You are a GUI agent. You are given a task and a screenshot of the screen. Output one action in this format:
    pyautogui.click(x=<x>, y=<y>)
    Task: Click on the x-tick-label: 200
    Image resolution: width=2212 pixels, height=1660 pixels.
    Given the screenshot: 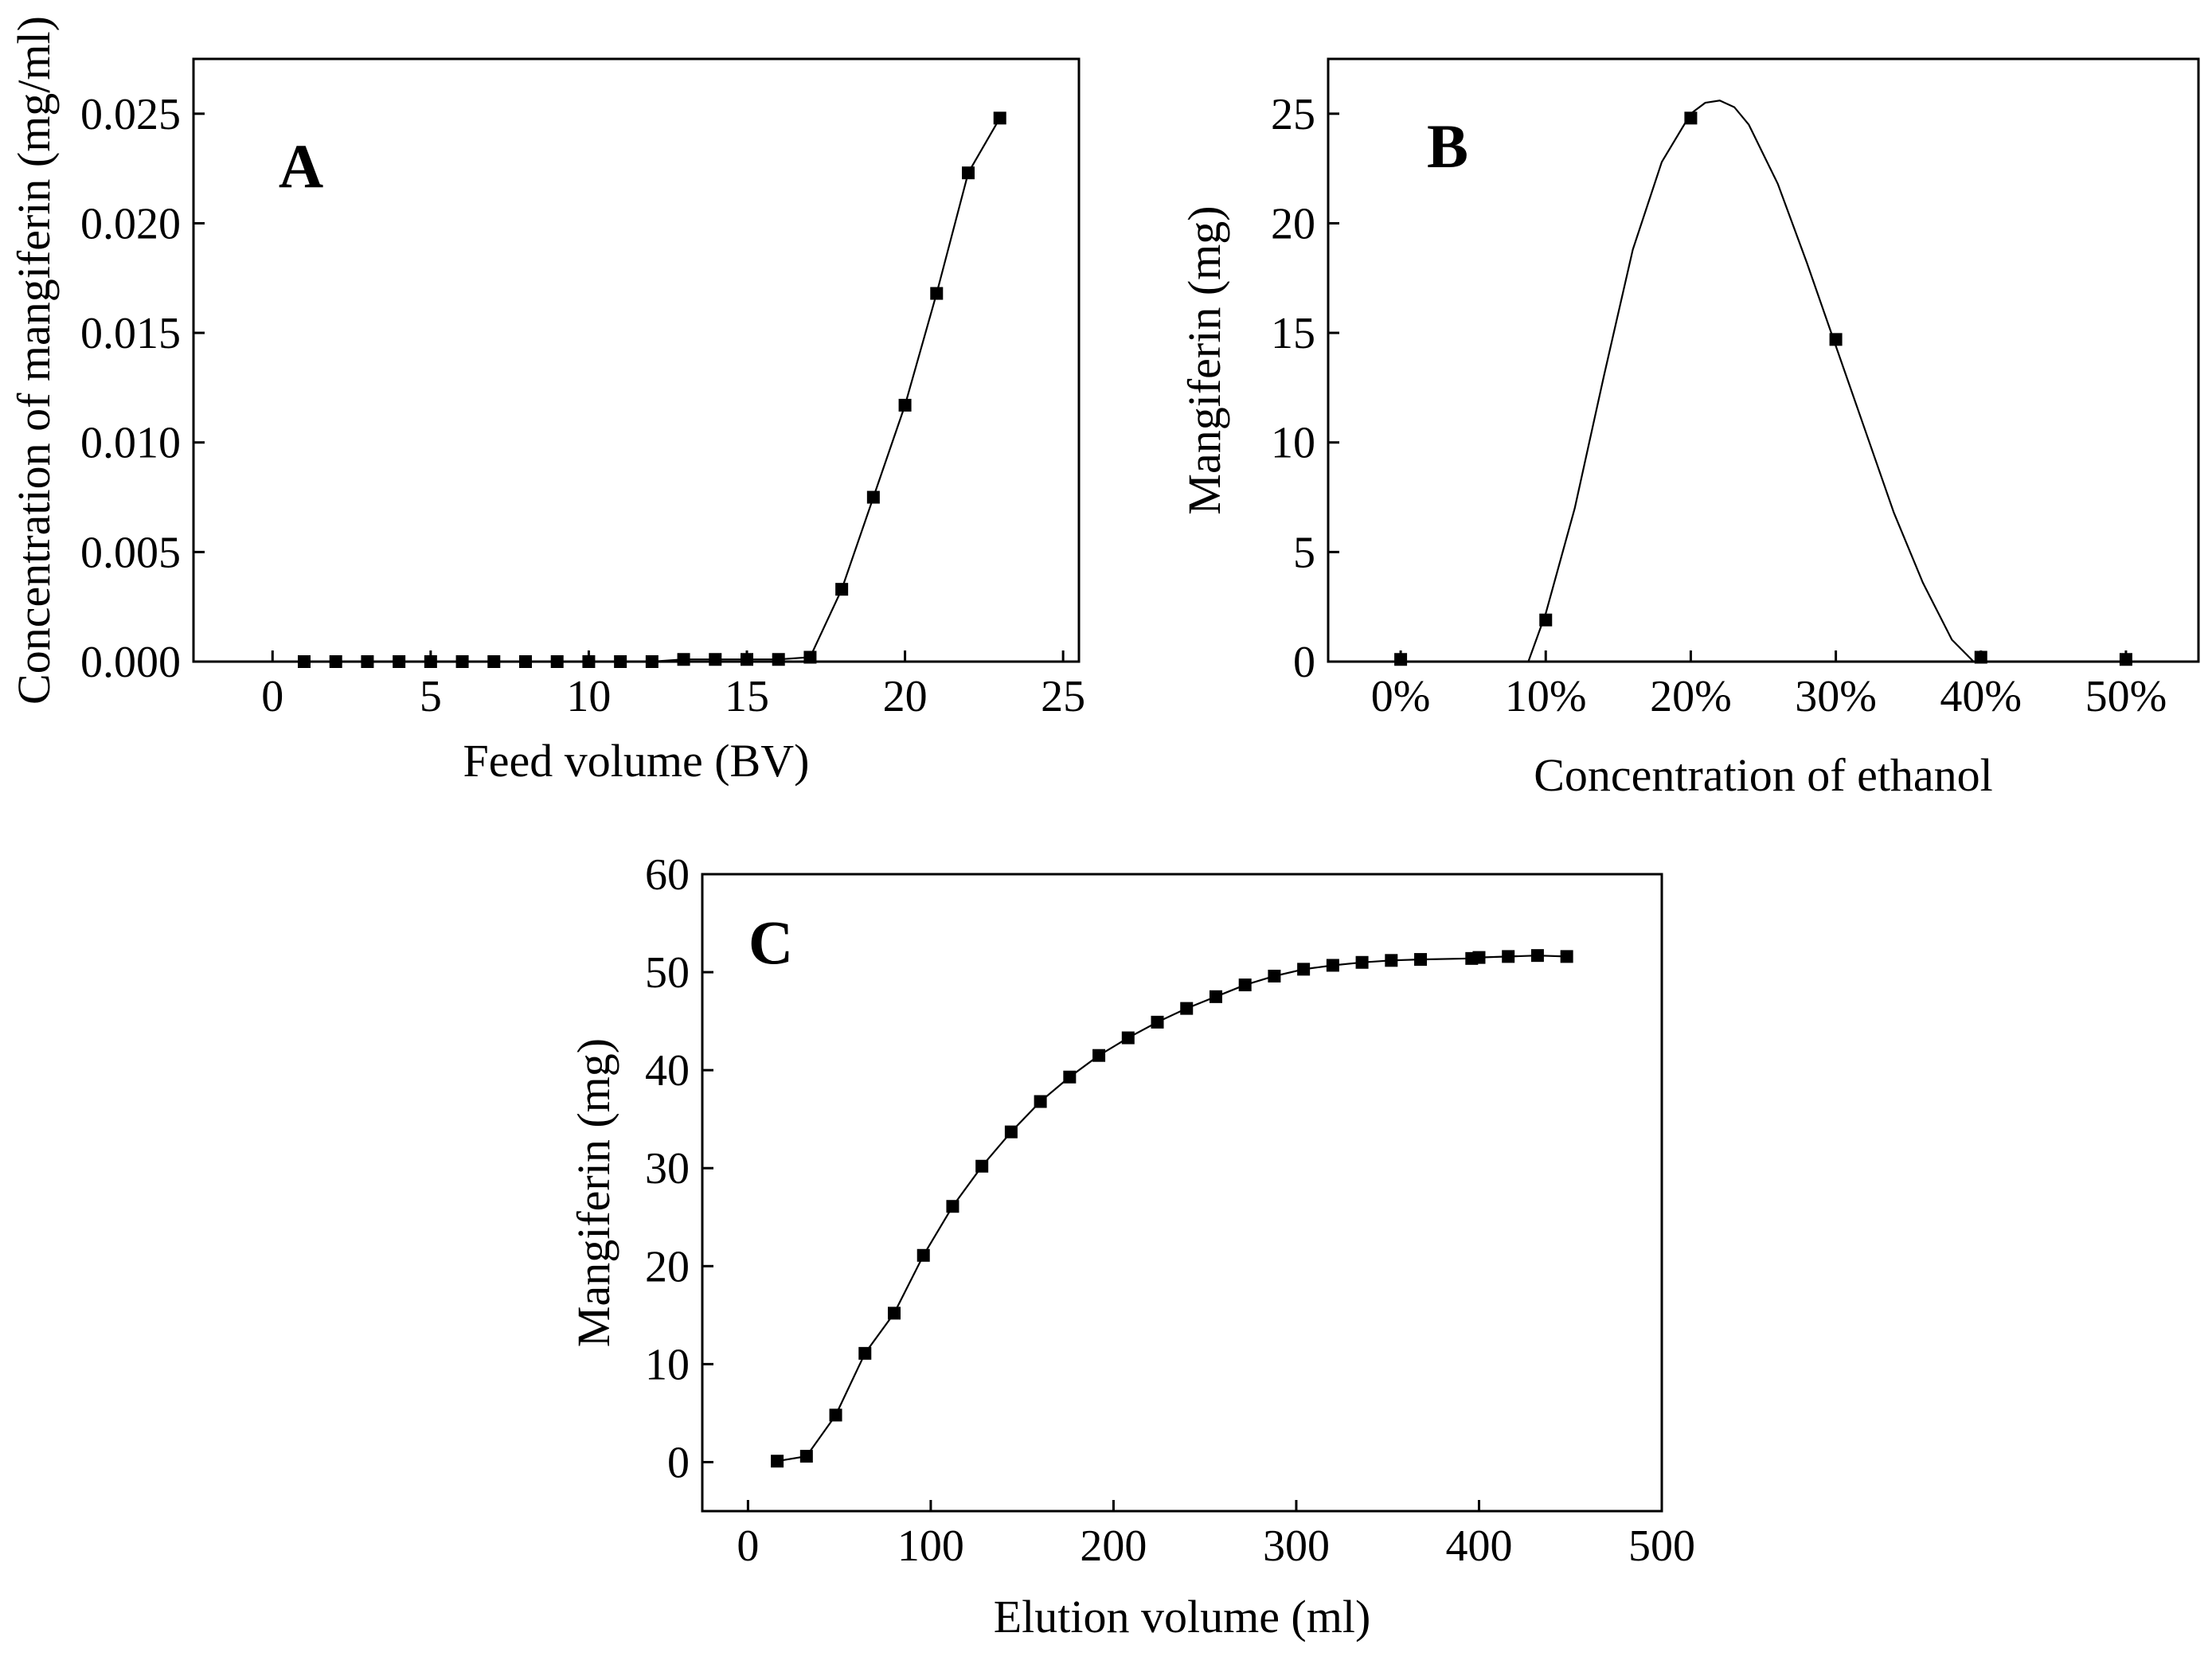 What is the action you would take?
    pyautogui.click(x=1113, y=1546)
    